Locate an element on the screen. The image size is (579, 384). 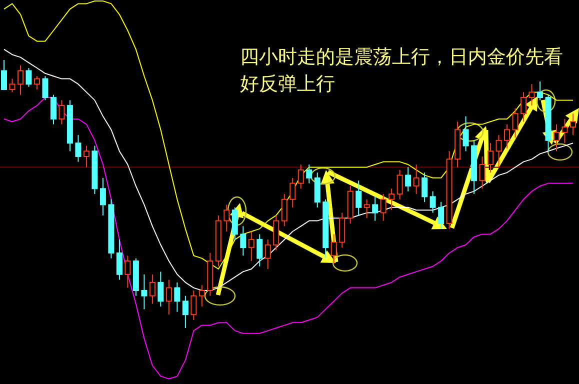
annotation: 四小时走的是震荡上行，日内金价先看好反弹上行 is located at coordinates (402, 71).